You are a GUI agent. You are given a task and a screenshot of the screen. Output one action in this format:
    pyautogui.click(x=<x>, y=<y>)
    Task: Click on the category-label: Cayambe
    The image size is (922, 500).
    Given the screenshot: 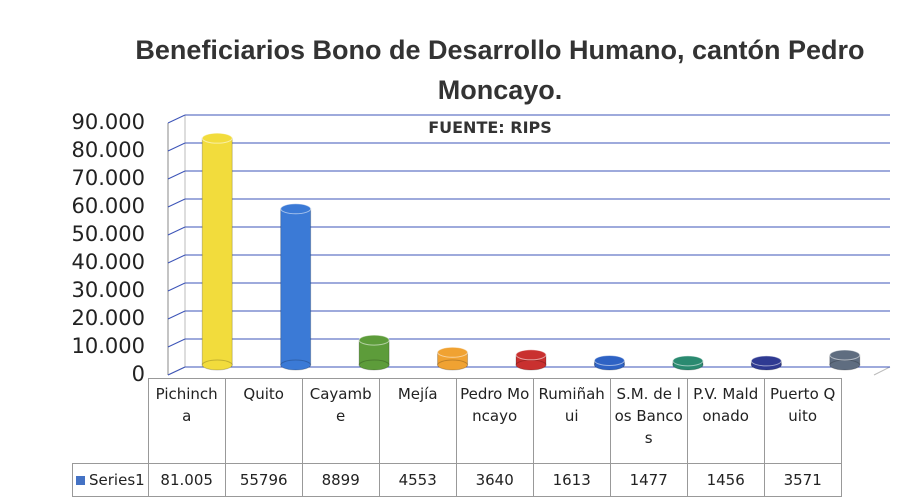 What is the action you would take?
    pyautogui.click(x=340, y=421)
    